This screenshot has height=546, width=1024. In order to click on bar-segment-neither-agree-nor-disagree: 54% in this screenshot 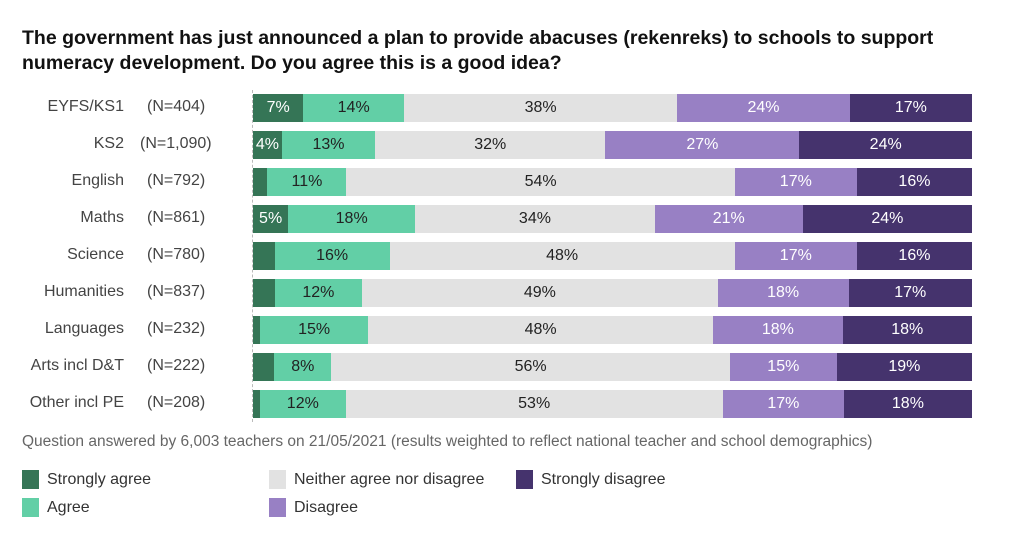, I will do `click(540, 182)`.